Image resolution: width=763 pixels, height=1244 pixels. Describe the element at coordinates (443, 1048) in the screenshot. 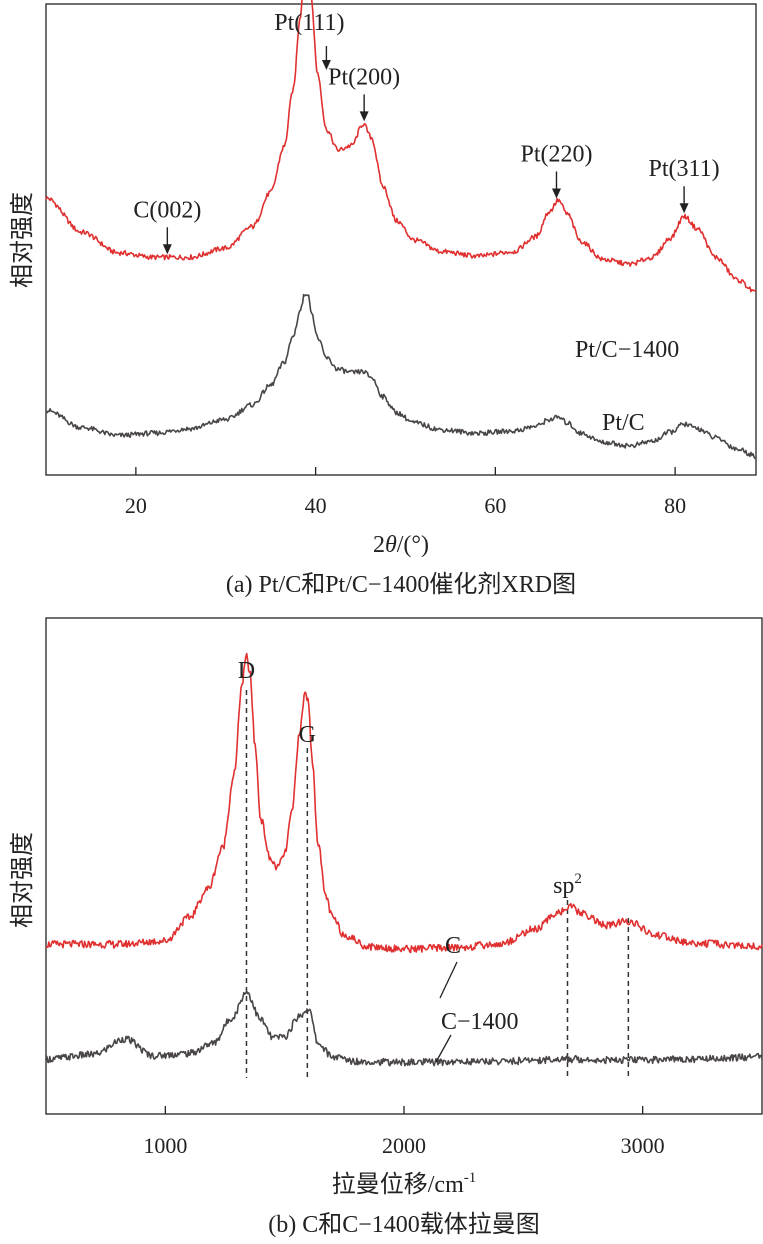

I see `panel-b-label-c-1400-leader` at that location.